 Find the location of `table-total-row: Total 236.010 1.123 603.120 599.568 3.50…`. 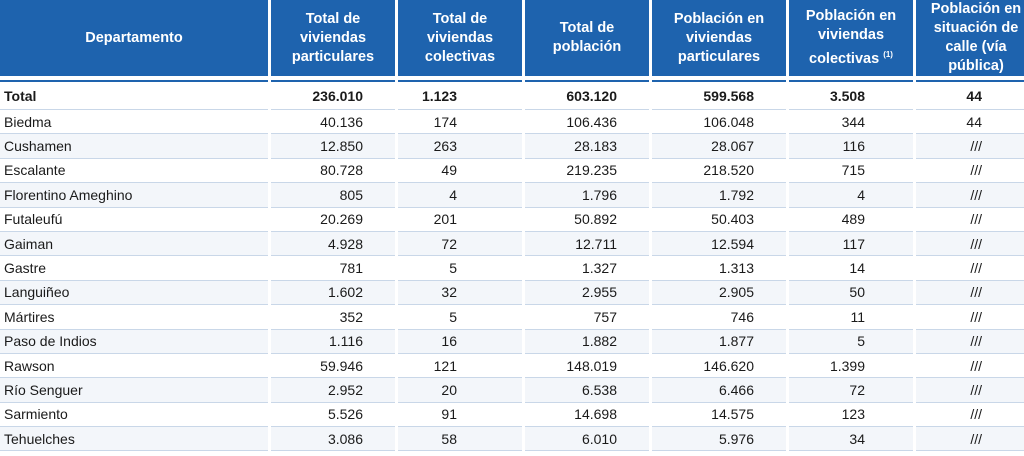

table-total-row: Total 236.010 1.123 603.120 599.568 3.50… is located at coordinates (512, 95).